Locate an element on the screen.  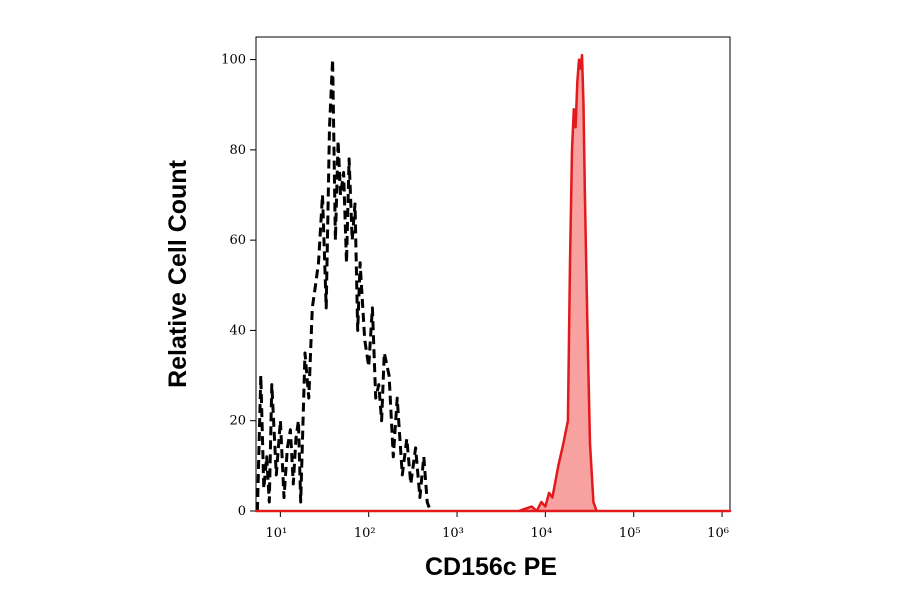
x-tick-label: 10⁴ is located at coordinates (541, 533).